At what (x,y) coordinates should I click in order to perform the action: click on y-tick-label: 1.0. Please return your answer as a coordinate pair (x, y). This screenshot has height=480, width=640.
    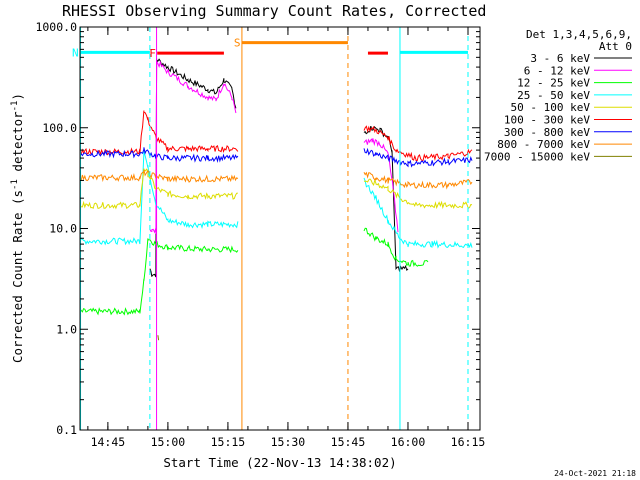
    Looking at the image, I should click on (66, 329).